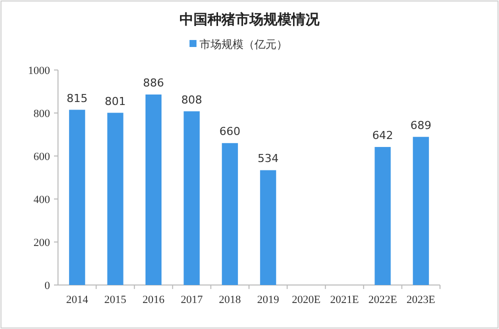 The image size is (499, 329). I want to click on legend-label: 市场规模（亿元）, so click(244, 44).